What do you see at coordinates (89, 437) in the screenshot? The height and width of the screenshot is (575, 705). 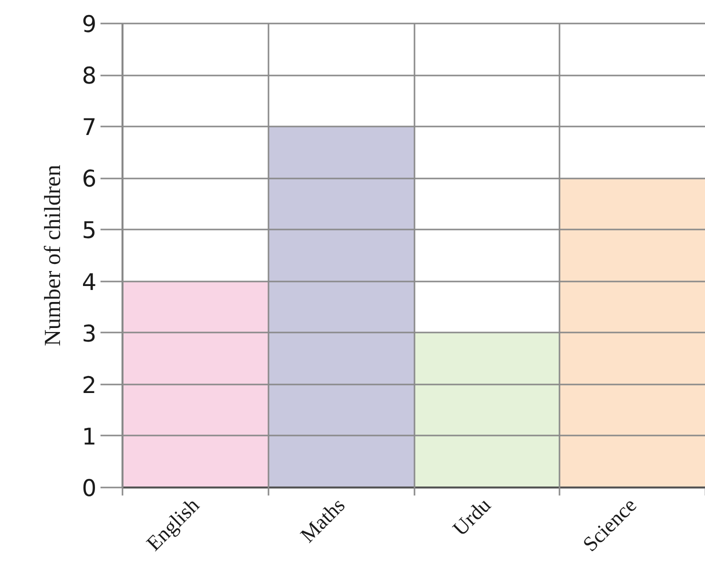 I see `y-tick-label: 1` at bounding box center [89, 437].